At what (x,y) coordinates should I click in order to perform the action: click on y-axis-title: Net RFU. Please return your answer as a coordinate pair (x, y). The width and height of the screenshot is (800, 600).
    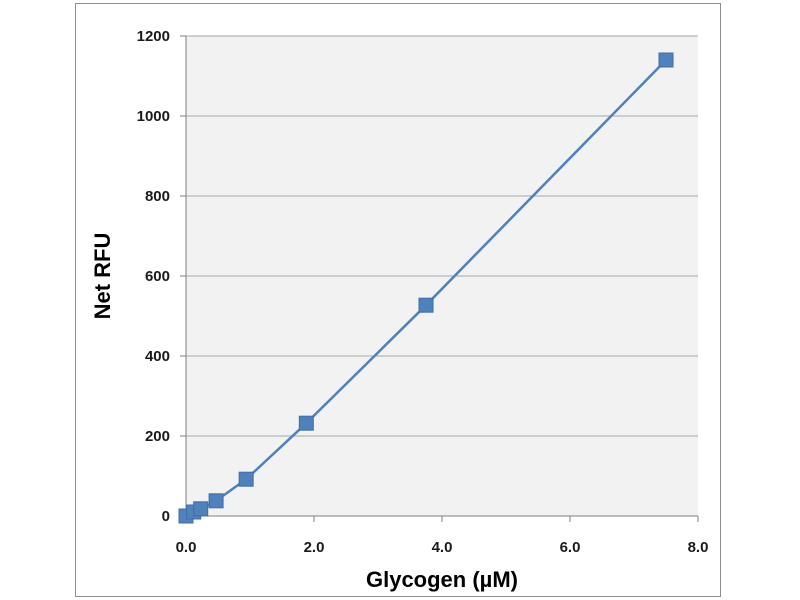
    Looking at the image, I should click on (102, 276).